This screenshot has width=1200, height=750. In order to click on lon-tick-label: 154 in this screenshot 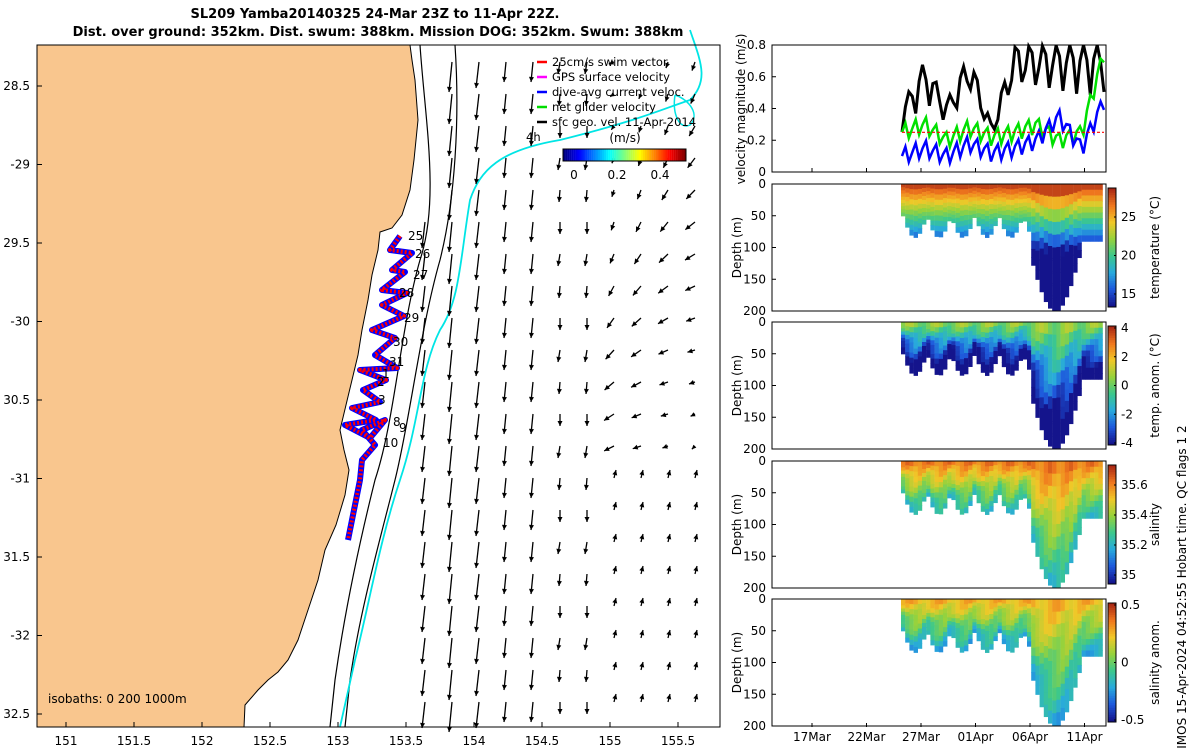, I will do `click(474, 741)`.